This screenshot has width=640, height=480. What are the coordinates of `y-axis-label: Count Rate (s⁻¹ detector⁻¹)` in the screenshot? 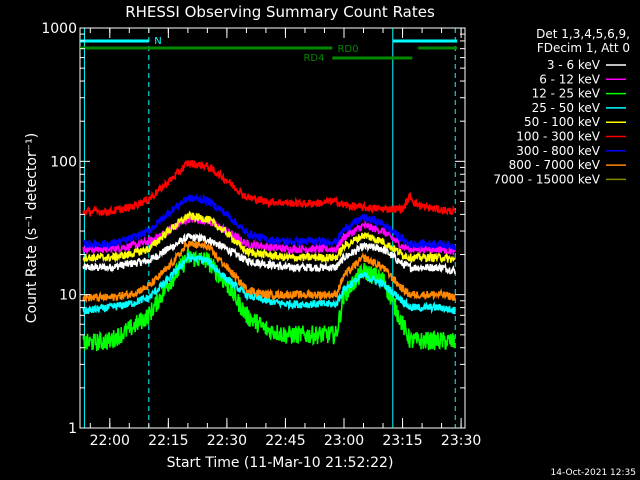 It's located at (32, 228).